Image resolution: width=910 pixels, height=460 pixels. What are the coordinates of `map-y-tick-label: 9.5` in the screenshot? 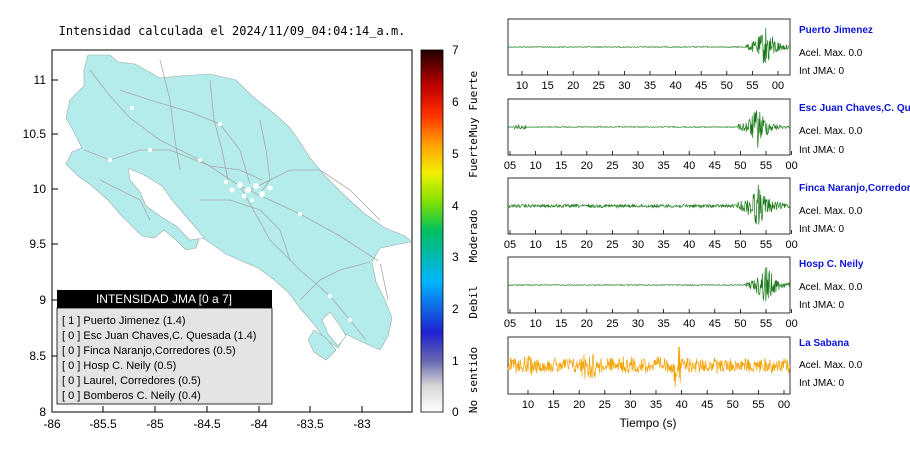 It's located at (37, 244).